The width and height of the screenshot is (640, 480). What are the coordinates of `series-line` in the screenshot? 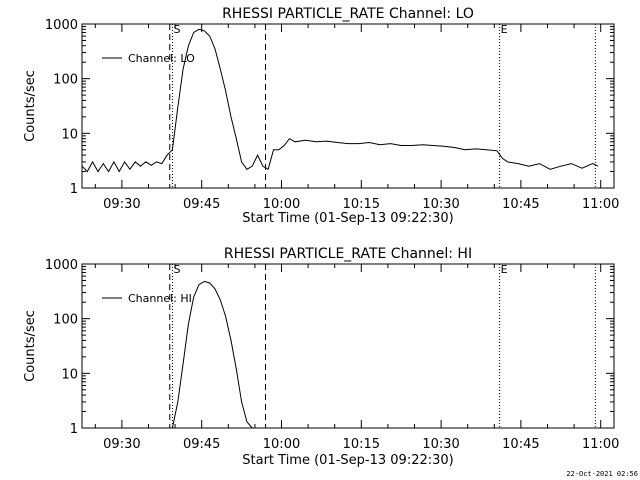 It's located at (212, 354).